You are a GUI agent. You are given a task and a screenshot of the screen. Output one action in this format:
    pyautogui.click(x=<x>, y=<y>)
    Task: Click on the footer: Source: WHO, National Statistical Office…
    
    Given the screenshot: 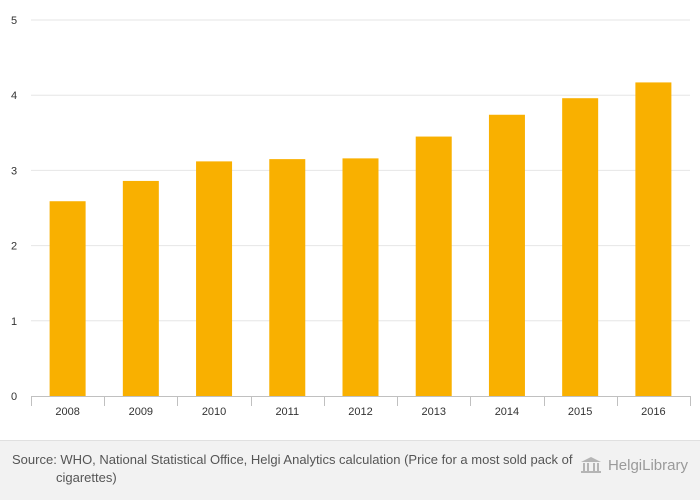 What is the action you would take?
    pyautogui.click(x=350, y=470)
    